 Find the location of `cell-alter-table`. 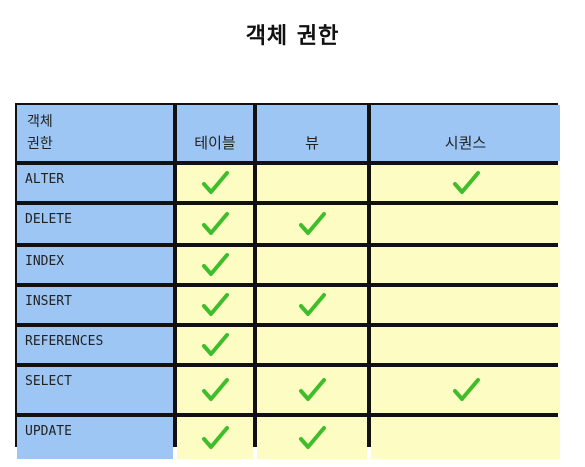

cell-alter-table is located at coordinates (215, 183).